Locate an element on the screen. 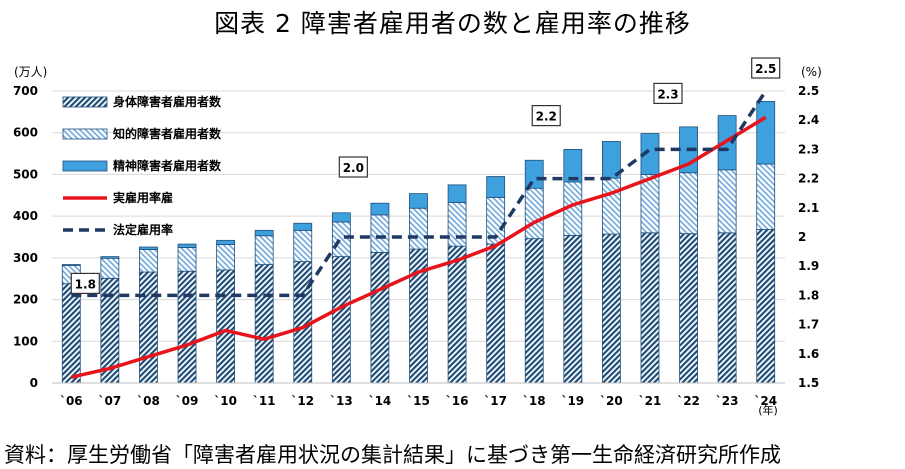 This screenshot has width=905, height=469. legend-label-2: 知的障害者雇用者数 is located at coordinates (167, 133).